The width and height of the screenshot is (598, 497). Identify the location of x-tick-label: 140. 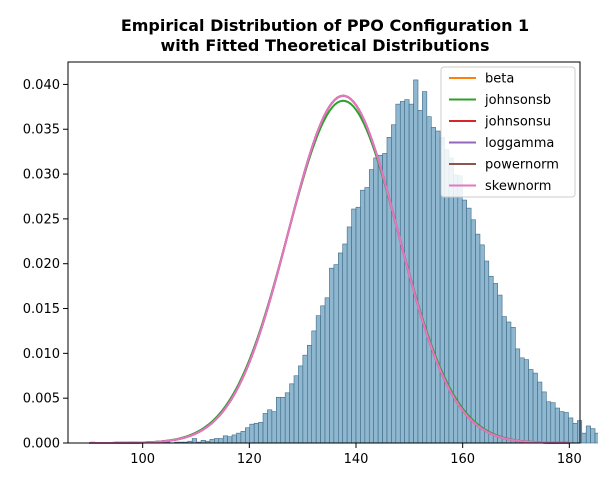
(356, 459).